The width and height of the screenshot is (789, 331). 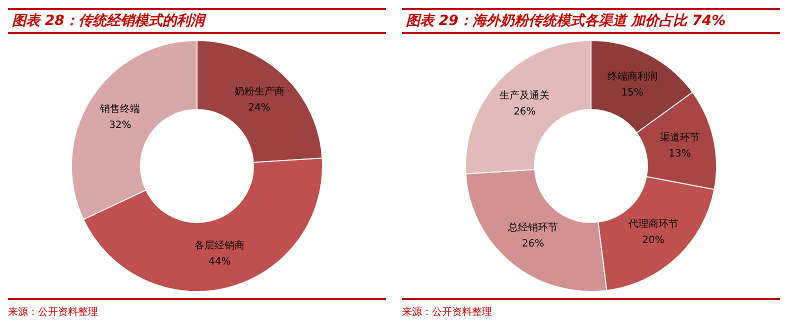 I want to click on slice-label: 终端商利润, so click(x=632, y=76).